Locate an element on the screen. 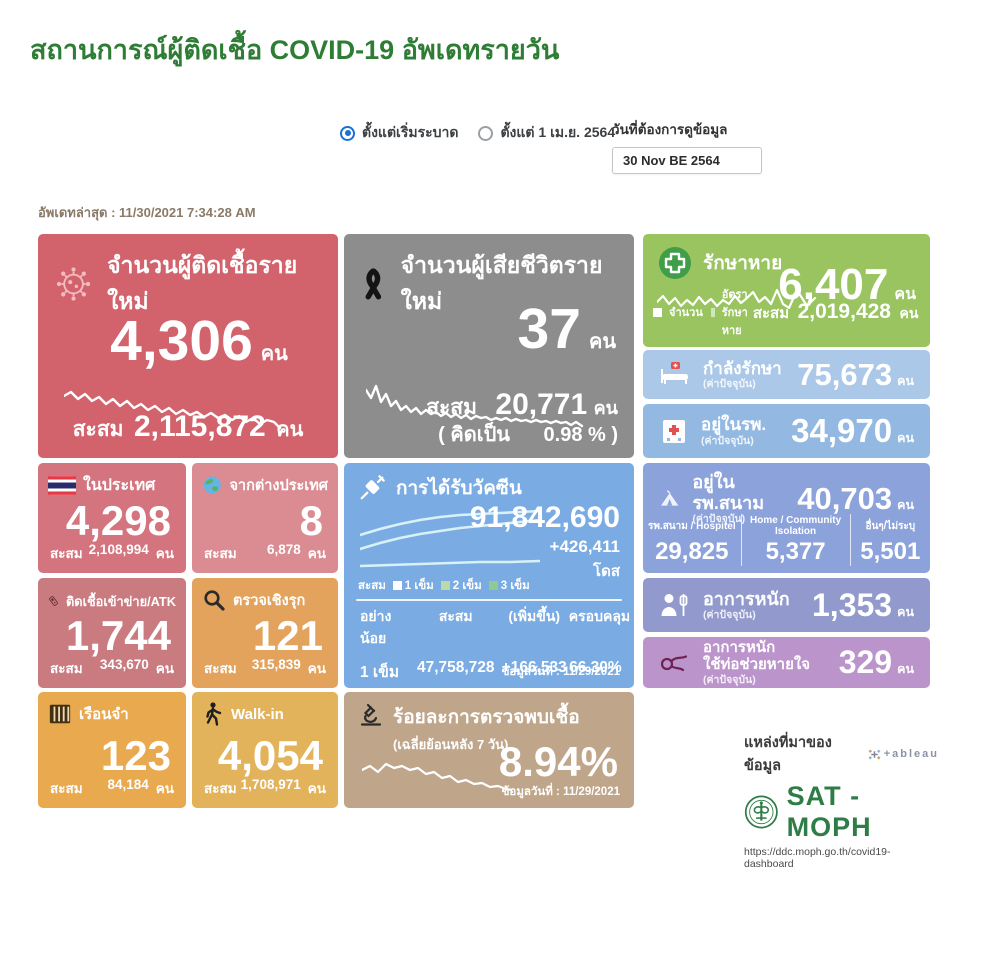 This screenshot has height=969, width=1000. tent-icon is located at coordinates (670, 498).